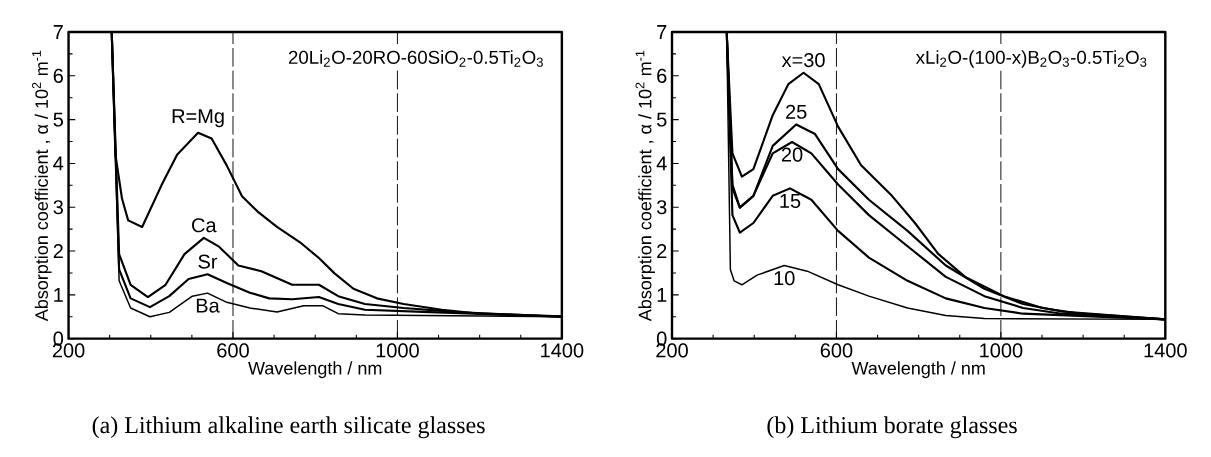  I want to click on series-label: Ca, so click(204, 225).